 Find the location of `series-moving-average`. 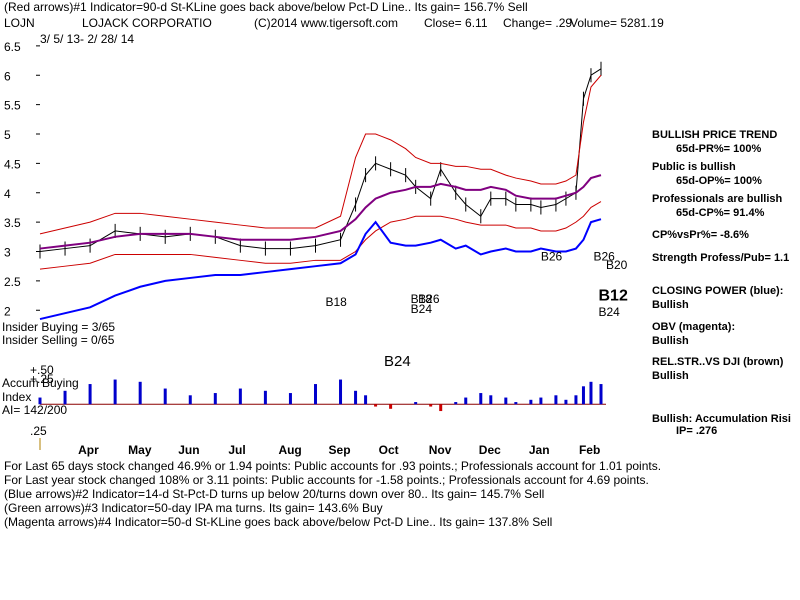

series-moving-average is located at coordinates (320, 212).